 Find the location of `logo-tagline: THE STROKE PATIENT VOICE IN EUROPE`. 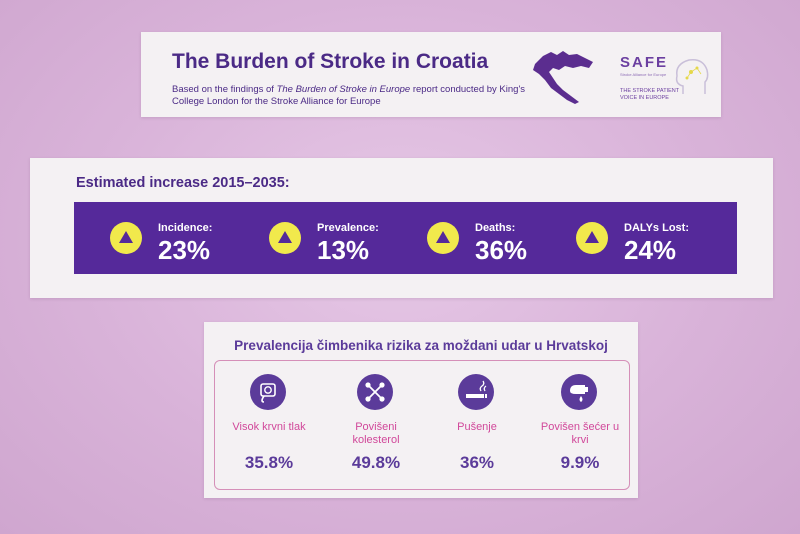

logo-tagline: THE STROKE PATIENT VOICE IN EUROPE is located at coordinates (649, 94).